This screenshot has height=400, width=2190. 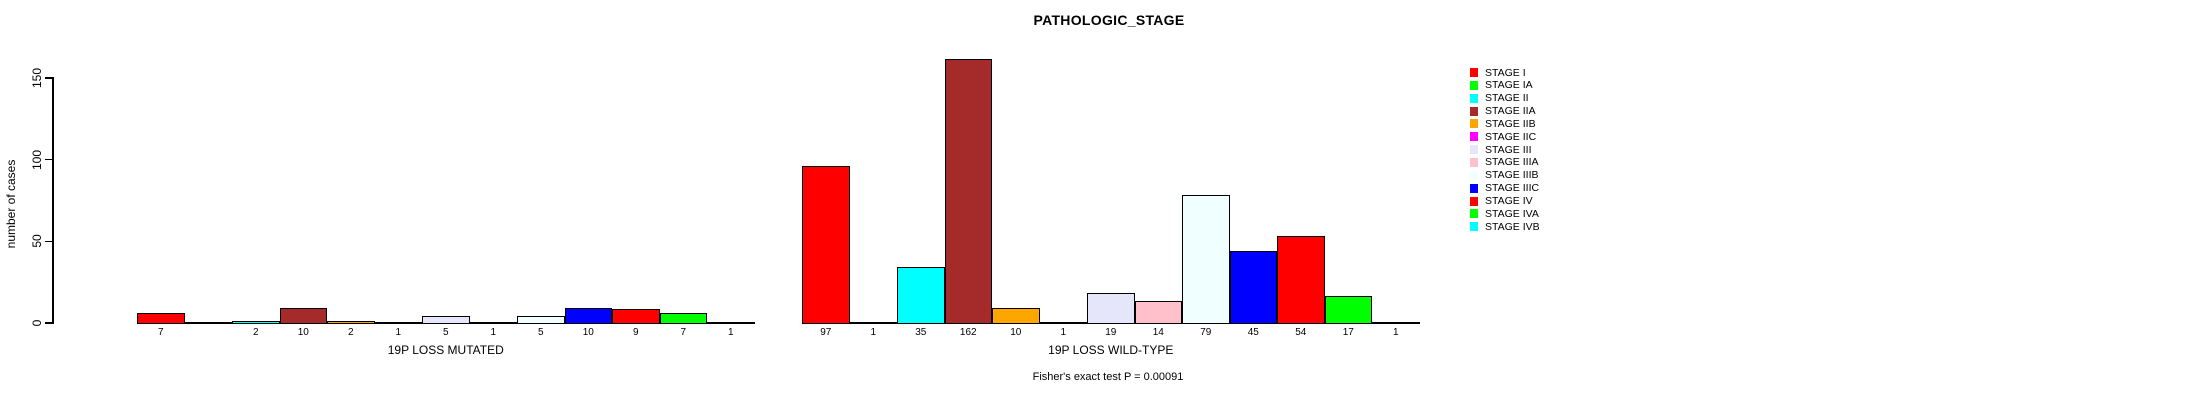 I want to click on y-axis-tick-label: 0, so click(x=37, y=323).